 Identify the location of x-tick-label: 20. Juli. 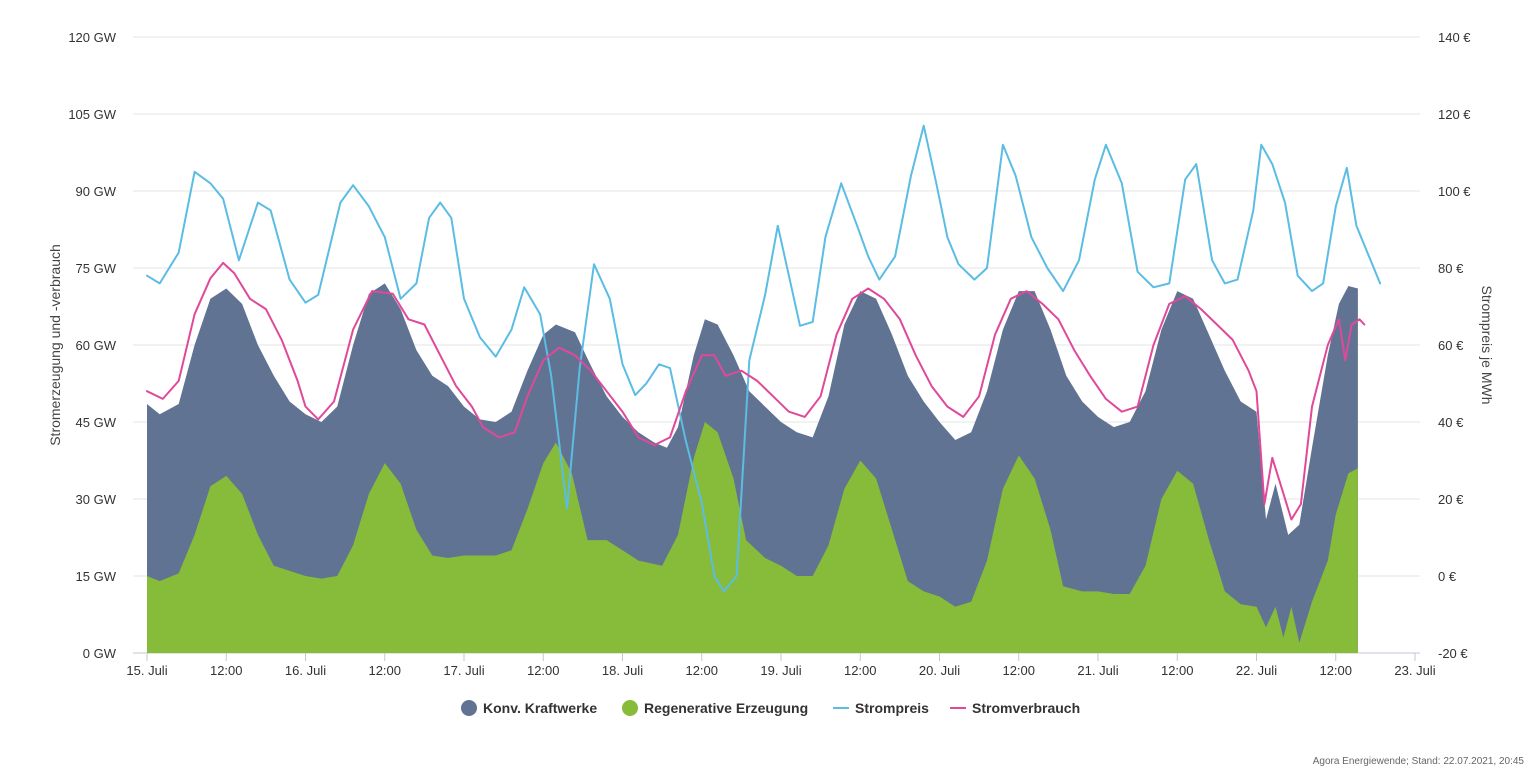
(939, 670).